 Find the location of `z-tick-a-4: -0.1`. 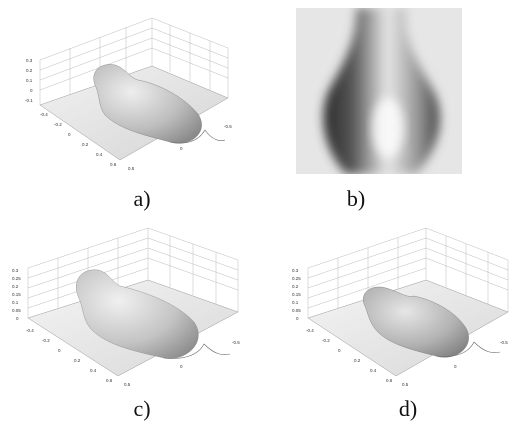

z-tick-a-4: -0.1 is located at coordinates (29, 100).